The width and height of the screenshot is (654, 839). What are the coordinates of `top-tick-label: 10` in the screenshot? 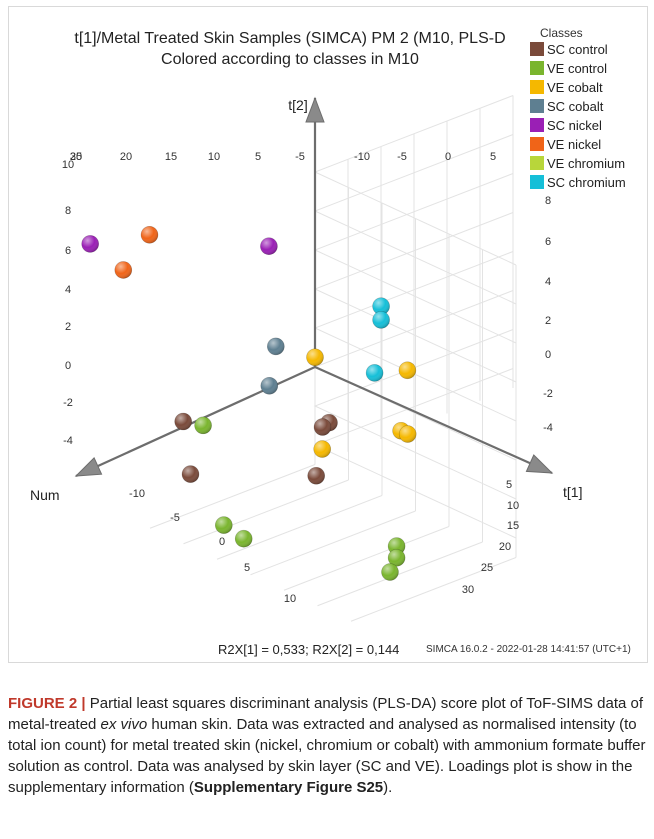 It's located at (214, 157).